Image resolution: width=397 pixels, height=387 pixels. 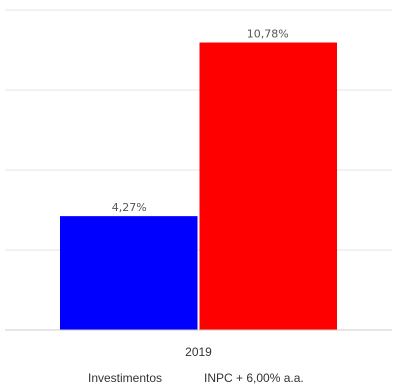 I want to click on bar-value-label: 4,27%, so click(x=129, y=207).